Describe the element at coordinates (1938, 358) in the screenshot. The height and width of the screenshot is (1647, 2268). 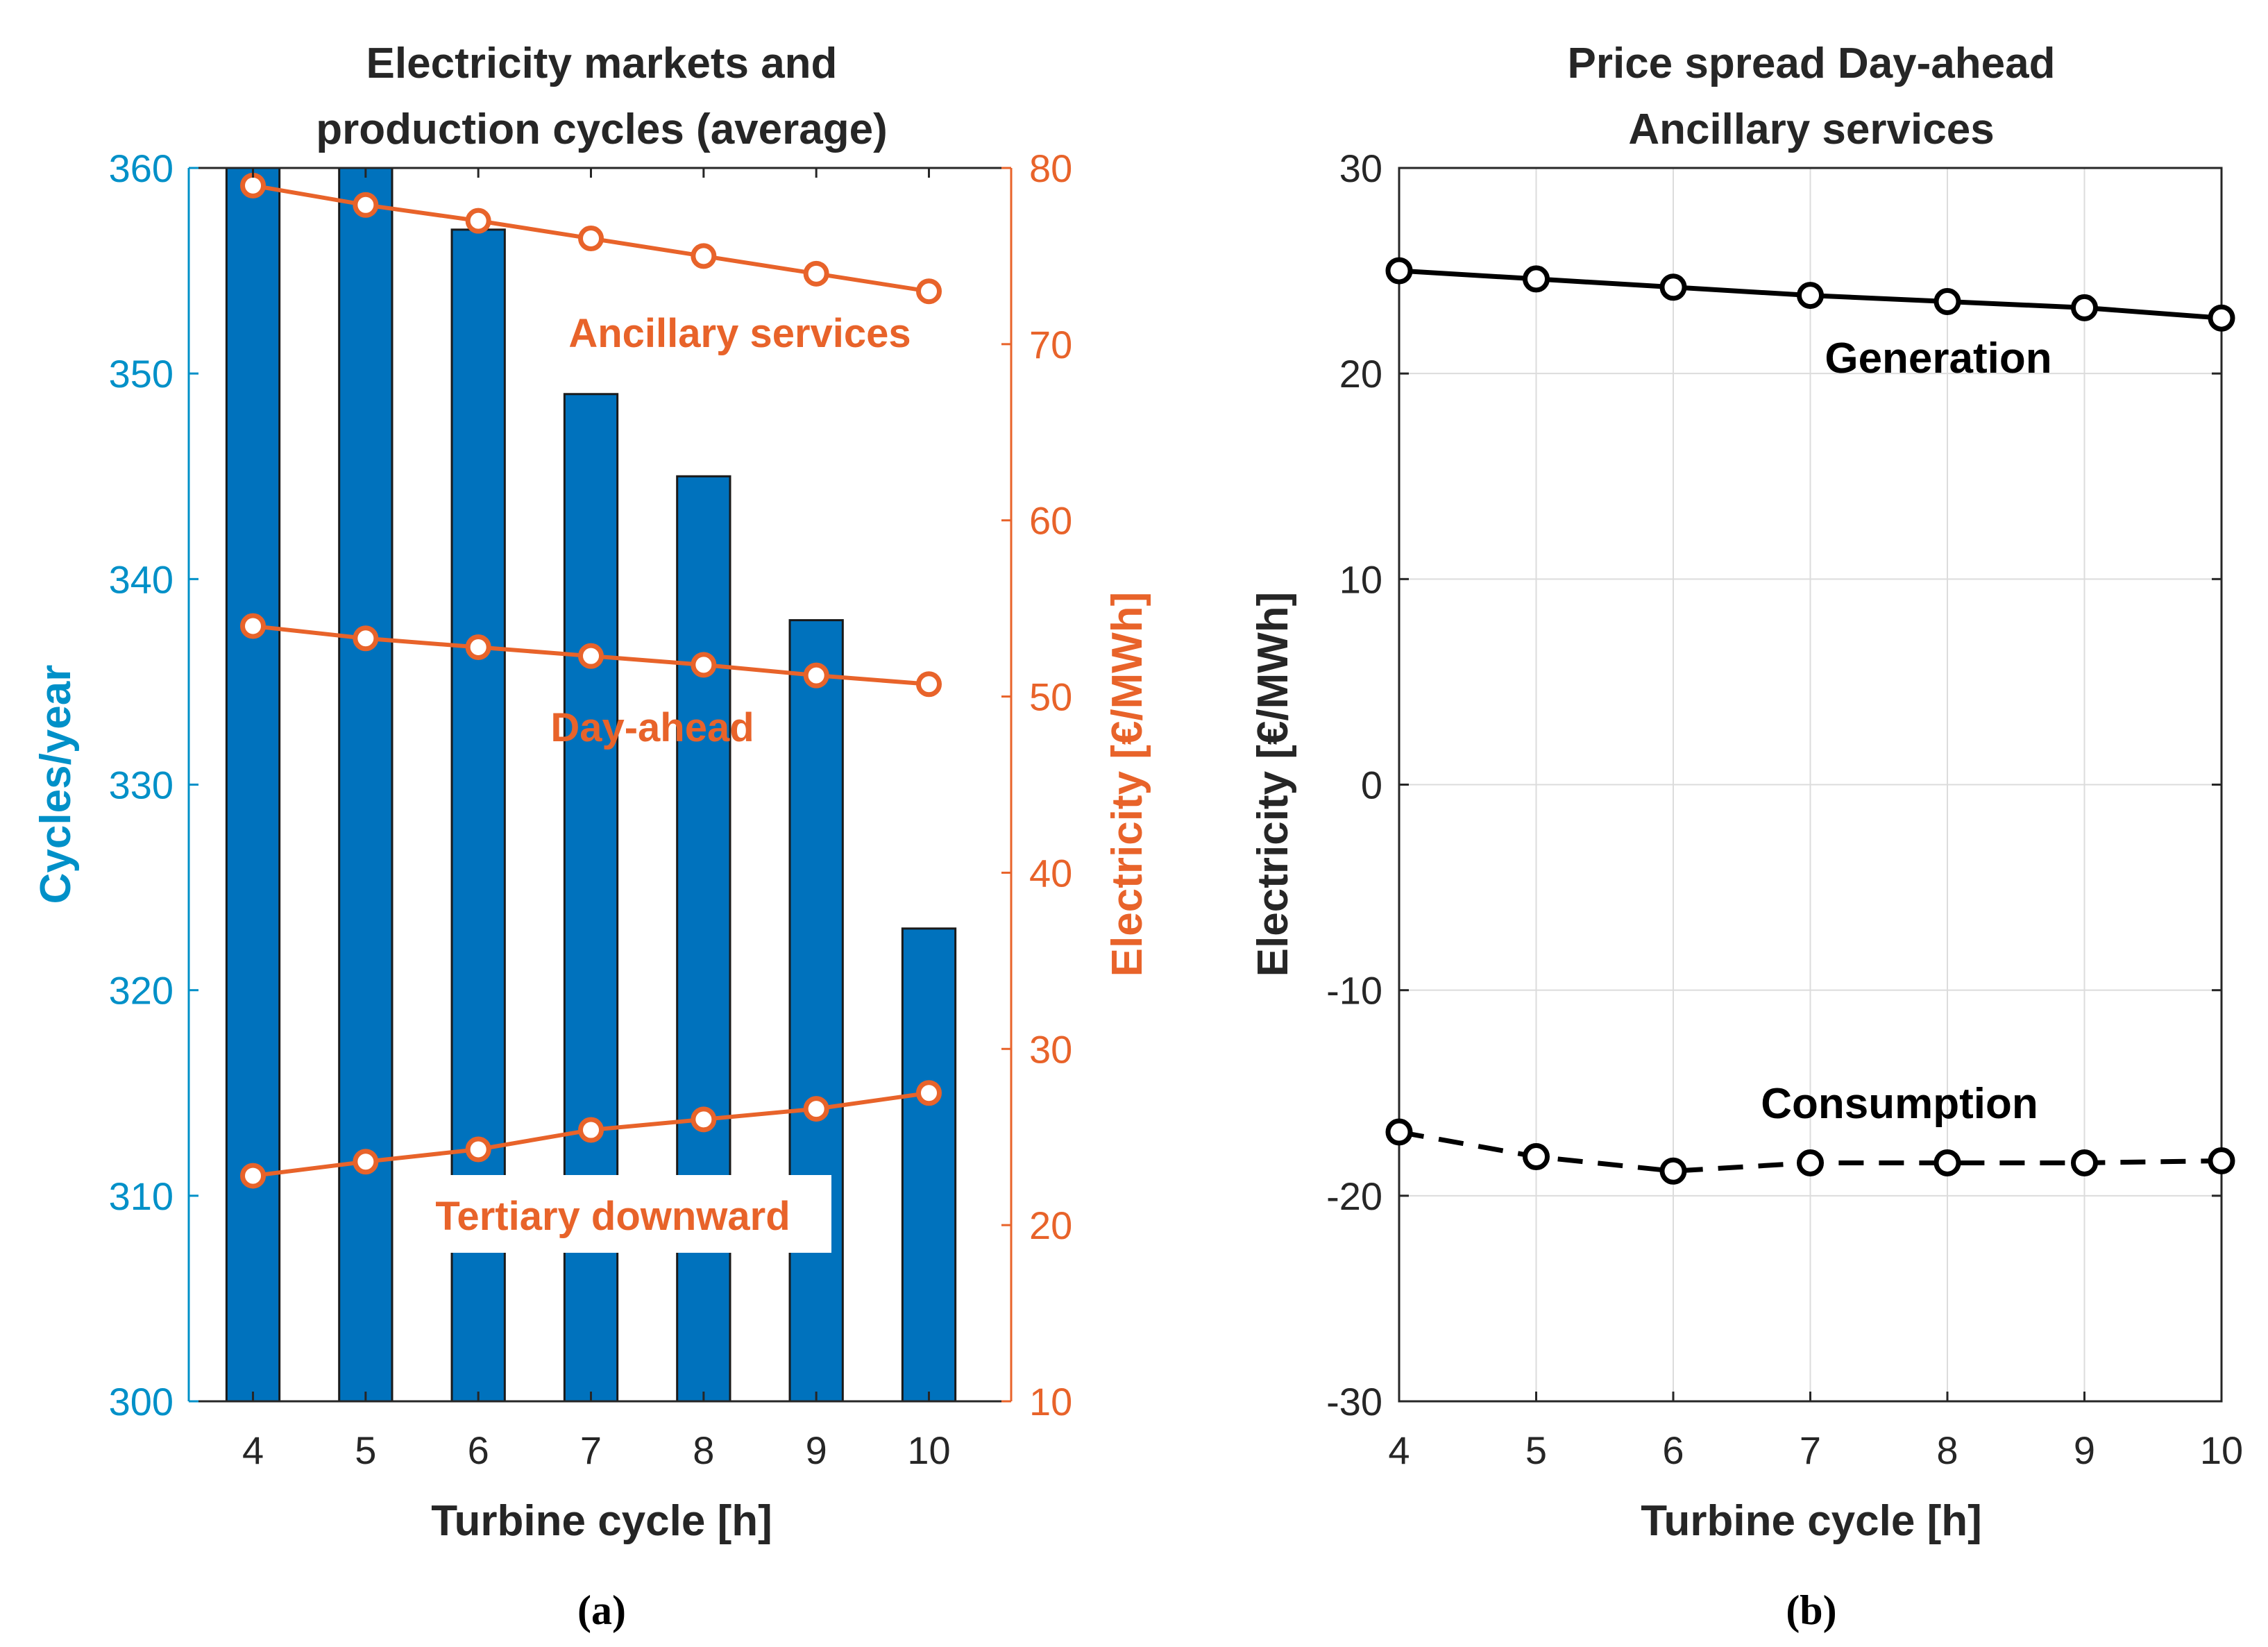
I see `chart-b-generation-label: Generation` at that location.